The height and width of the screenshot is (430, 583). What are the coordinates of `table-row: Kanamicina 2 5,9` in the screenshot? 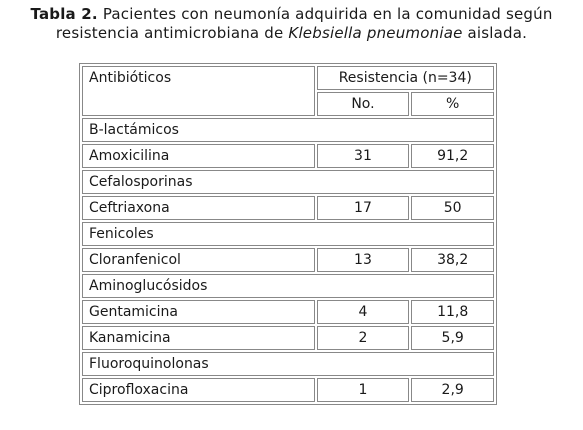 It's located at (288, 338).